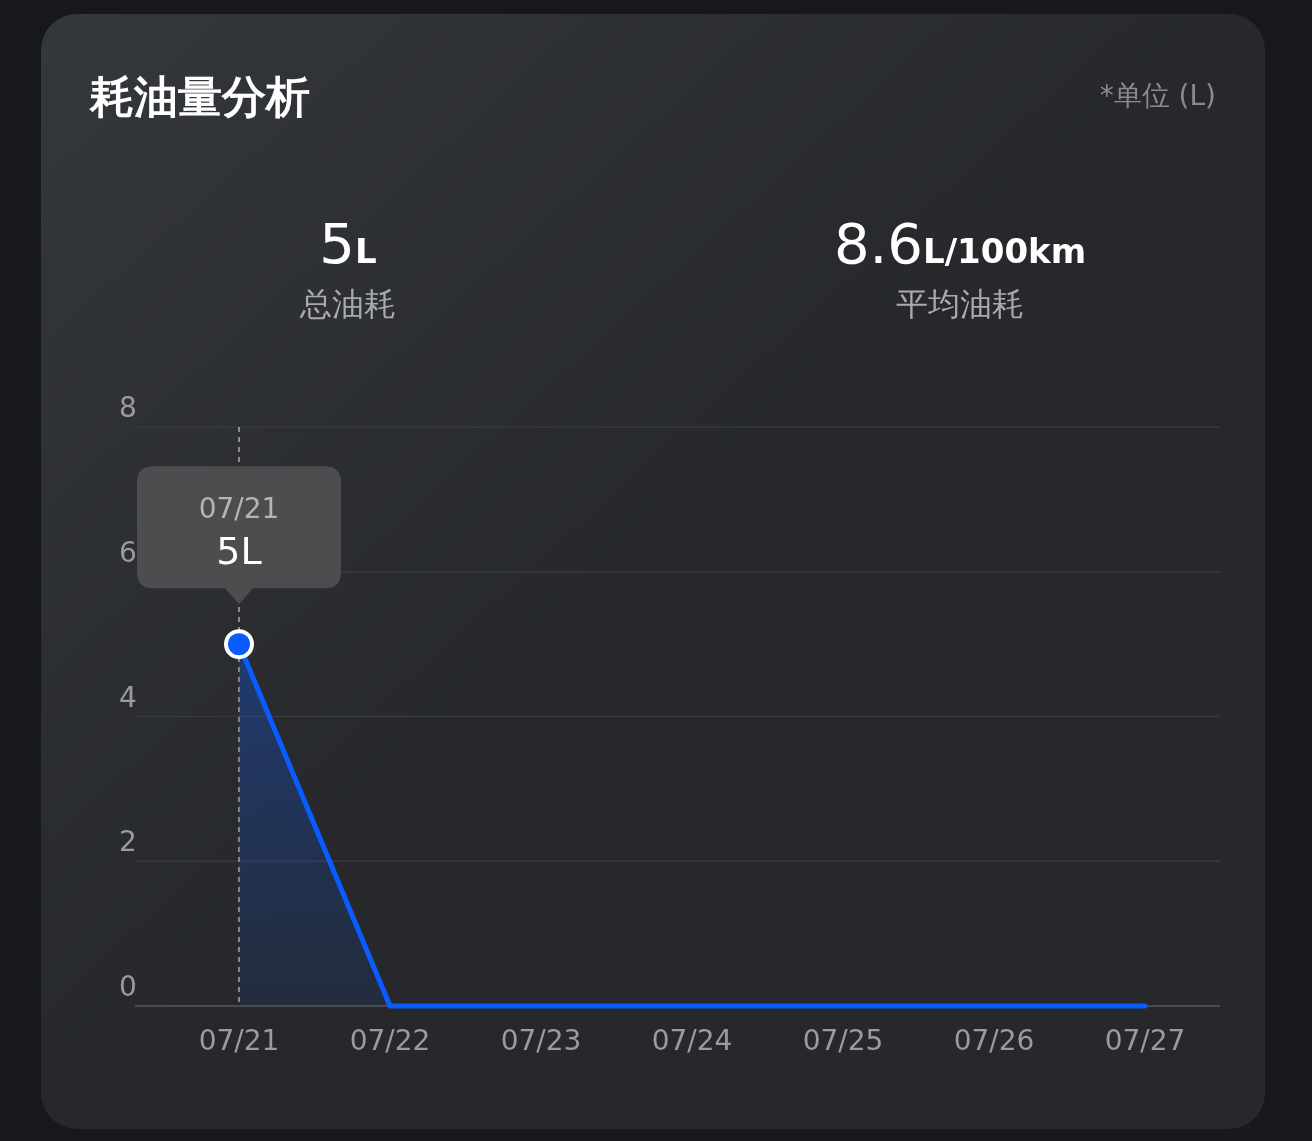 This screenshot has height=1141, width=1312. What do you see at coordinates (128, 552) in the screenshot?
I see `y-tick-label: 6` at bounding box center [128, 552].